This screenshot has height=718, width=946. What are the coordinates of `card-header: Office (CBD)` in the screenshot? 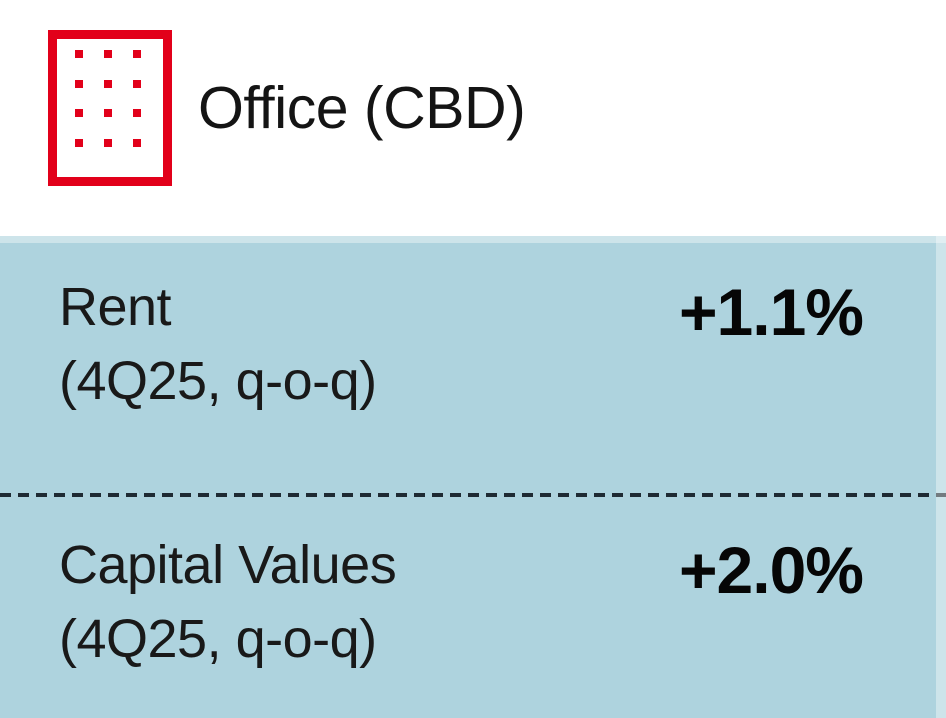 It's located at (287, 108).